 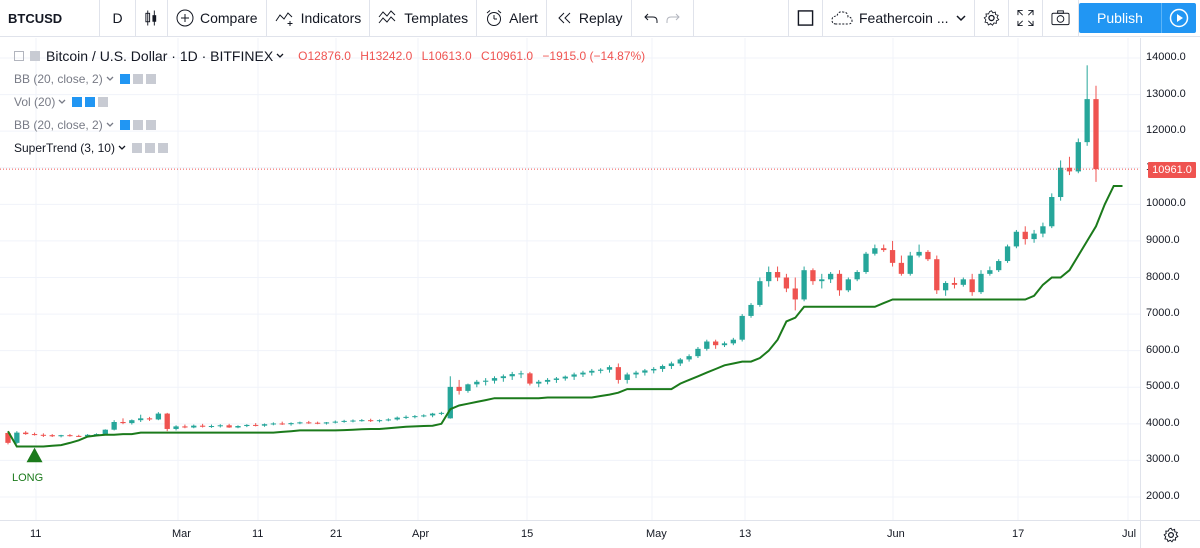 I want to click on templates-button: Templates, so click(x=424, y=18).